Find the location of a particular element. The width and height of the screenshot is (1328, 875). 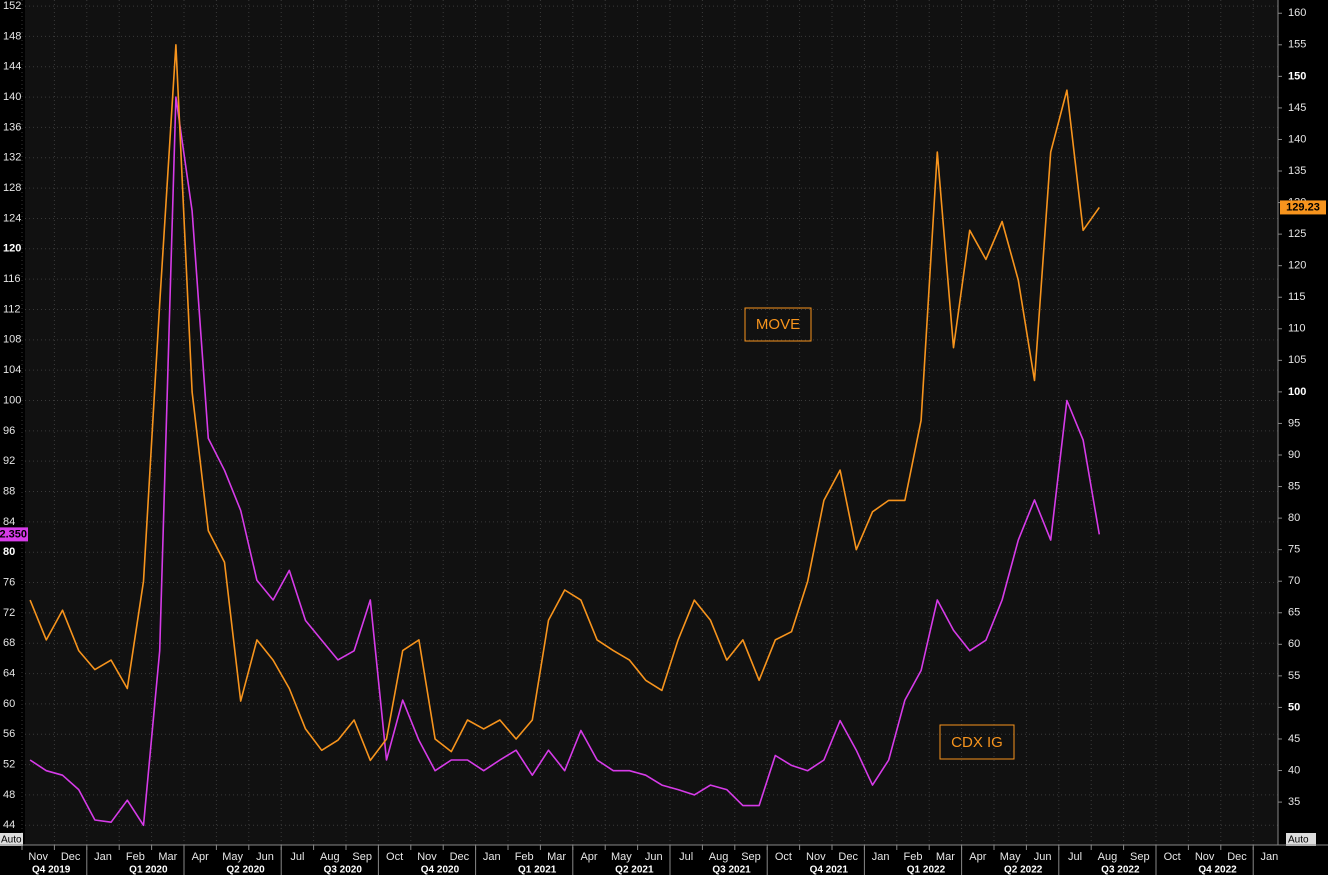

quarter-label: Q3 2022 is located at coordinates (1120, 870).